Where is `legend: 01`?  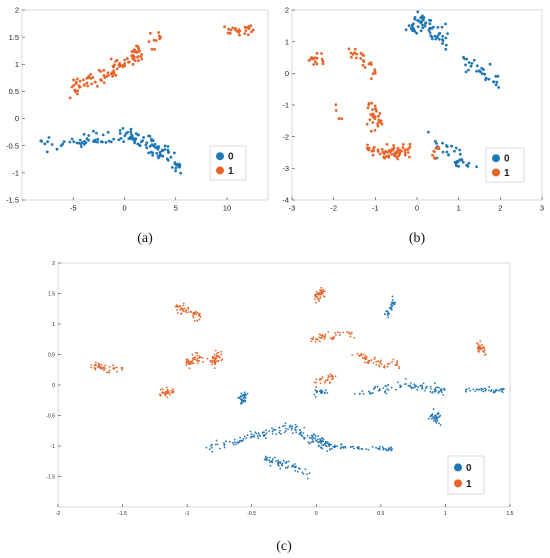 legend: 01 is located at coordinates (228, 163).